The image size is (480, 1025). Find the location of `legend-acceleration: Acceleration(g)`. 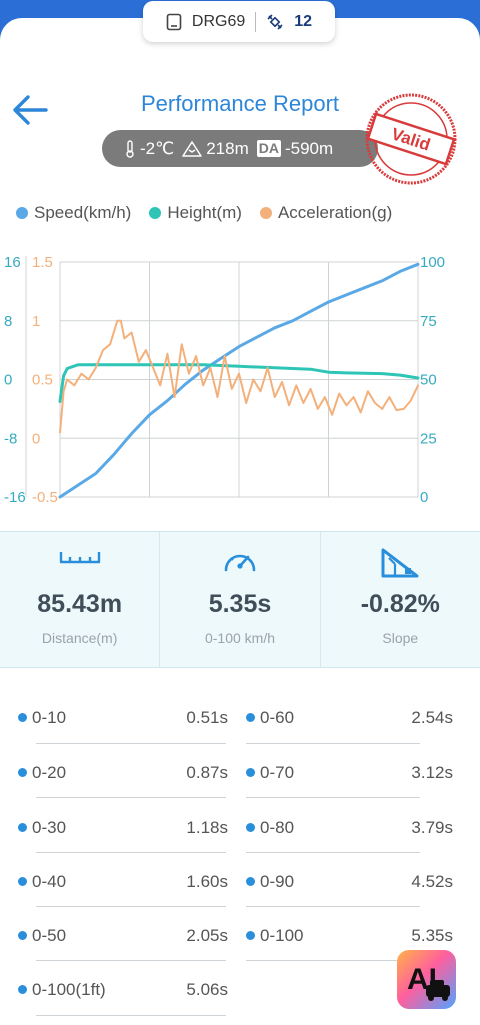

legend-acceleration: Acceleration(g) is located at coordinates (326, 213).